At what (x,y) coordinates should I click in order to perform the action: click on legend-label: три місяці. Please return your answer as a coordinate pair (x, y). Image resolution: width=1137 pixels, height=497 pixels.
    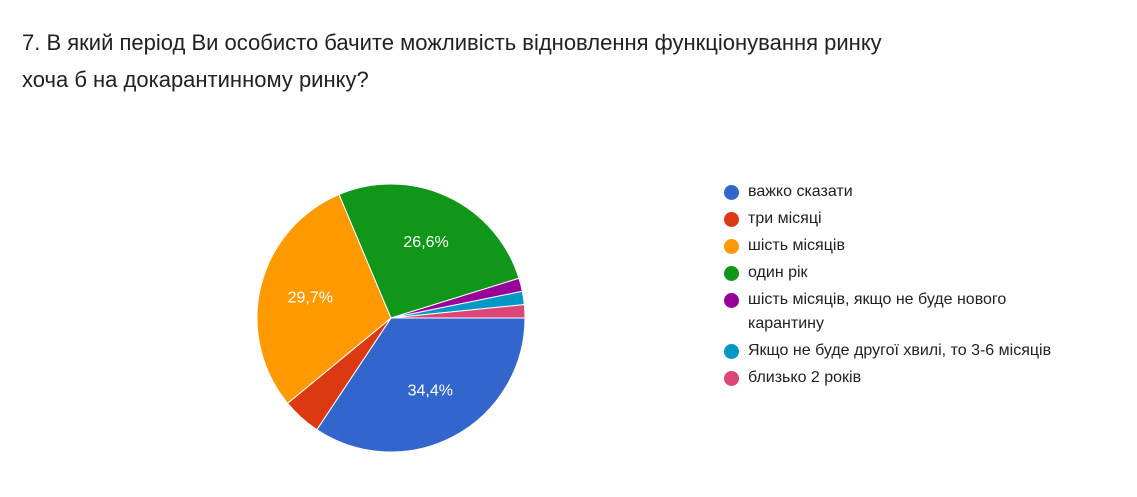
    Looking at the image, I should click on (785, 218).